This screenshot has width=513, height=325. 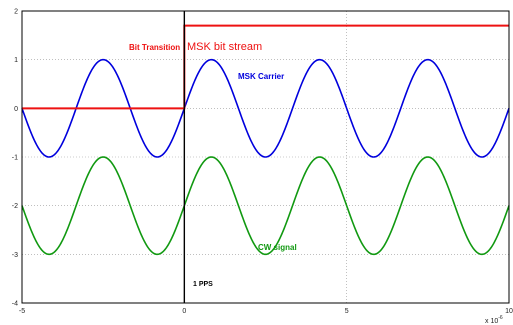 What do you see at coordinates (224, 47) in the screenshot?
I see `annotation-msk-bit-stream: MSK bit stream` at bounding box center [224, 47].